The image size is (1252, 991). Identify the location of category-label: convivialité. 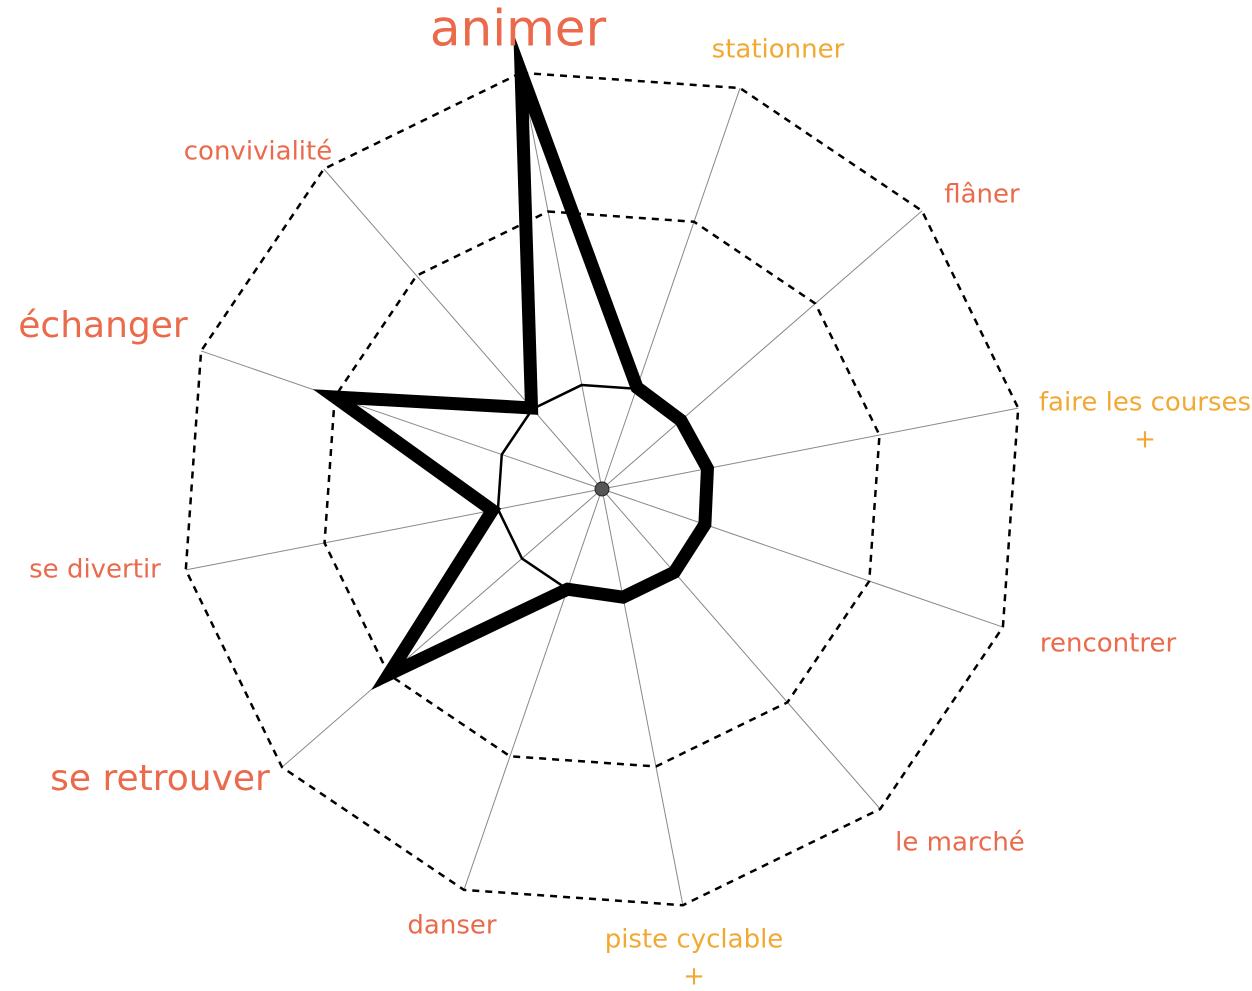
(258, 152).